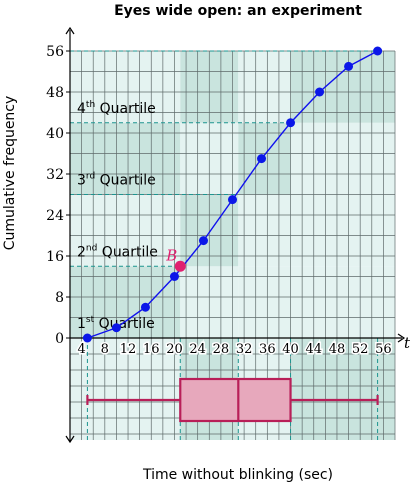 This screenshot has height=487, width=415. Describe the element at coordinates (221, 349) in the screenshot. I see `x-tick-label: 28` at that location.